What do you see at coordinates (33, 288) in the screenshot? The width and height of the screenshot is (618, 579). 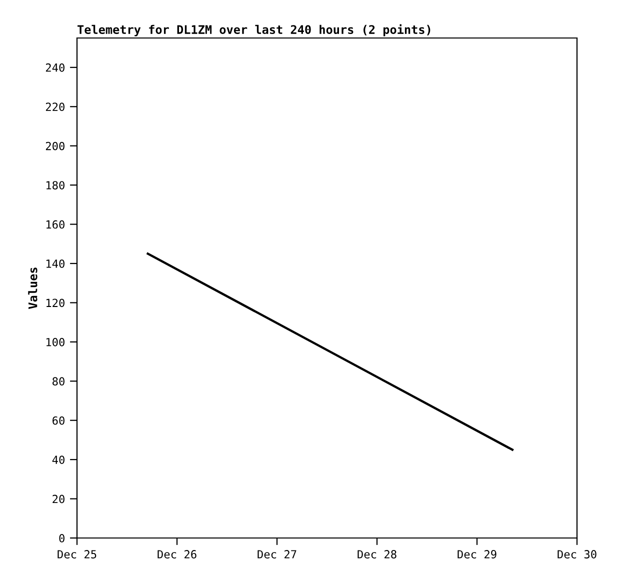 I see `y-axis-title: Values` at bounding box center [33, 288].